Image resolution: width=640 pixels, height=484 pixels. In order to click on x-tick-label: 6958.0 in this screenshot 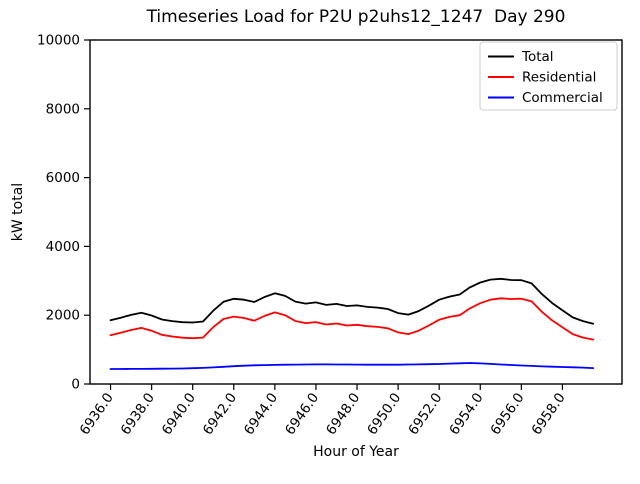, I will do `click(549, 414)`.